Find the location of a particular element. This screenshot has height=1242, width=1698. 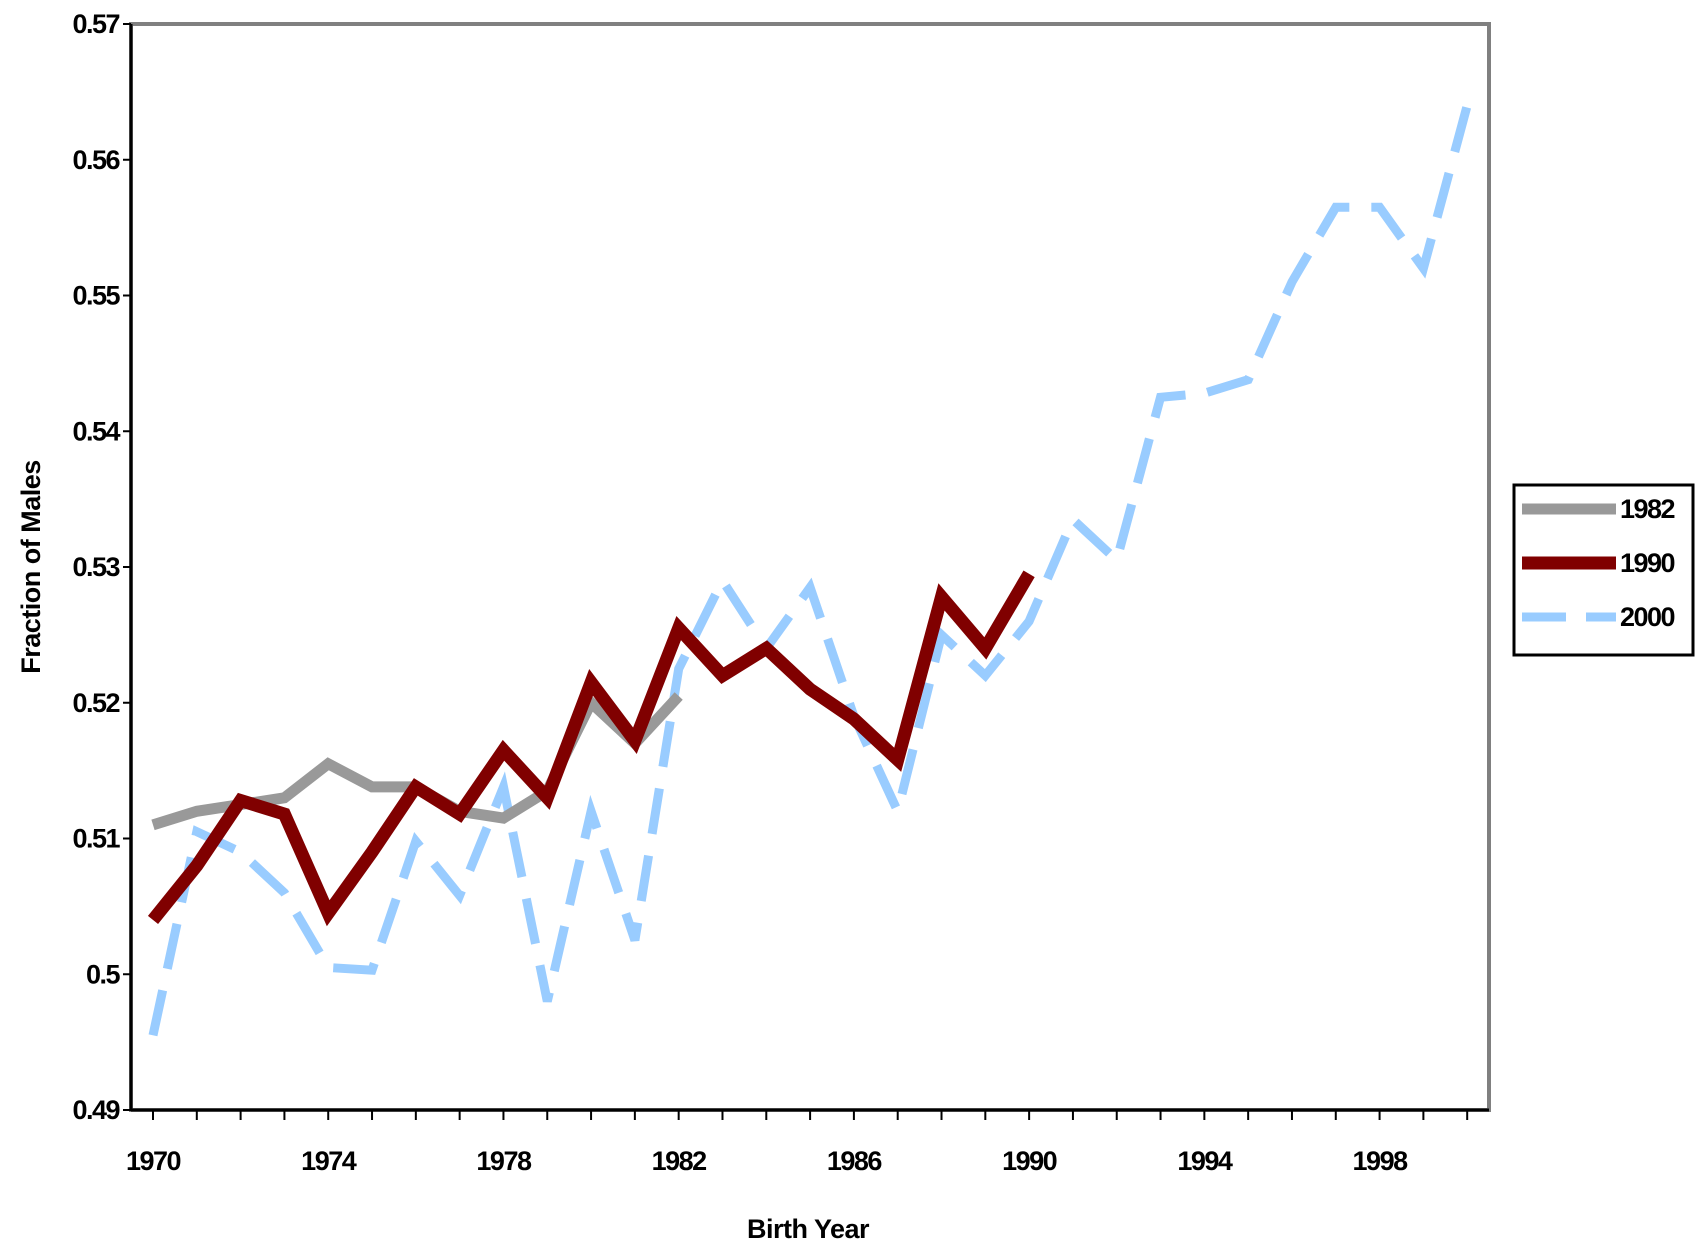

x-tick-label: 1978 is located at coordinates (504, 1161).